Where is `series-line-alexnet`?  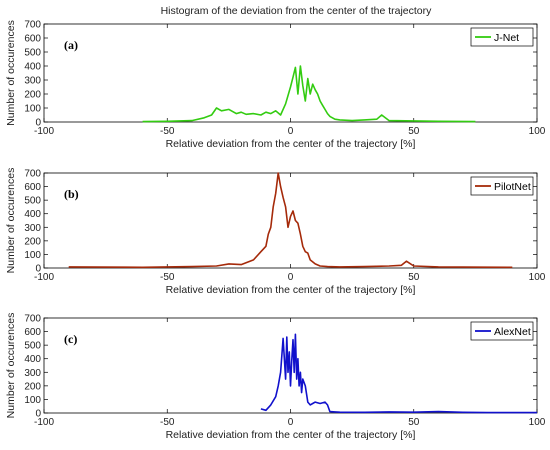 series-line-alexnet is located at coordinates (398, 373).